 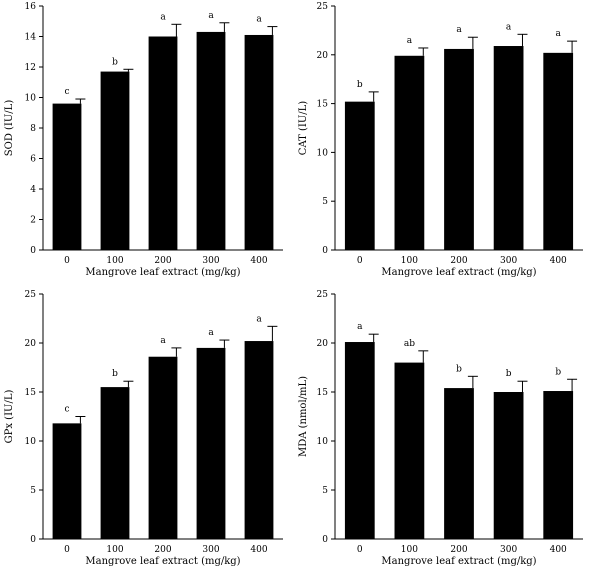 I want to click on y-tick-label: 16, so click(x=31, y=7).